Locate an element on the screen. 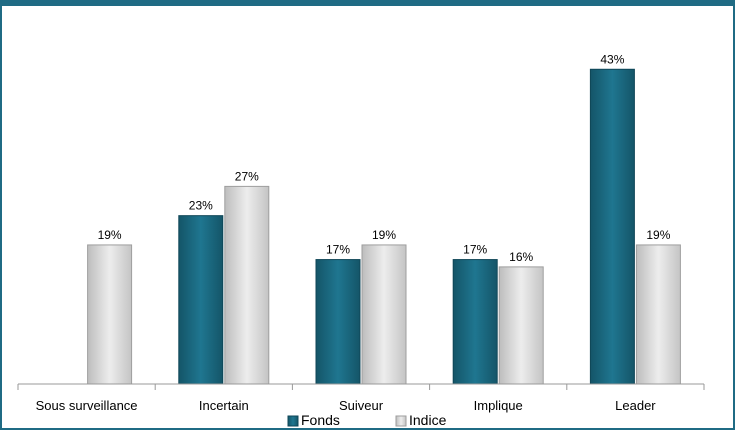 Image resolution: width=735 pixels, height=430 pixels. data-label-indice-0: 19% is located at coordinates (110, 235).